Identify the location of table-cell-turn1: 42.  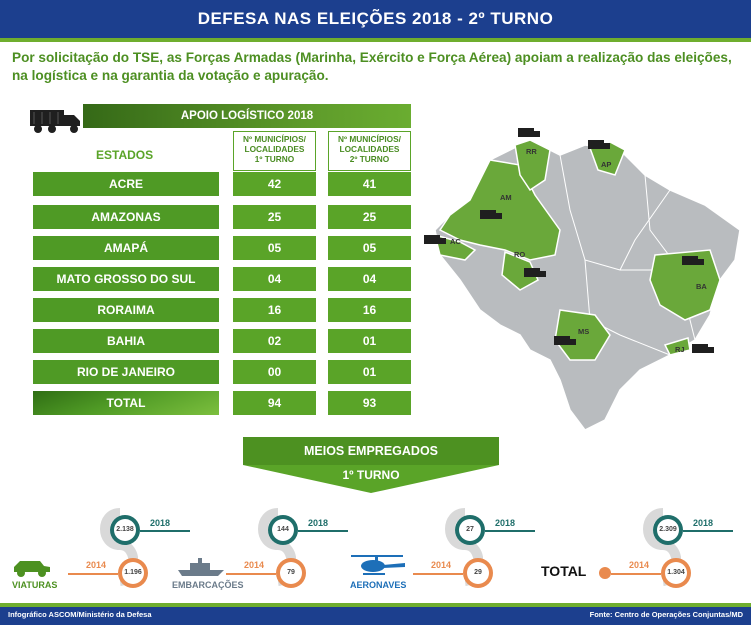
(274, 184).